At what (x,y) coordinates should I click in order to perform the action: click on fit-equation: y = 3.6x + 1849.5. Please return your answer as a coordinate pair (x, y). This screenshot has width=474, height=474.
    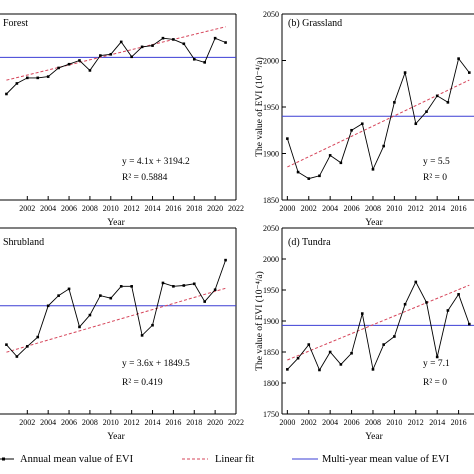
    Looking at the image, I should click on (156, 364).